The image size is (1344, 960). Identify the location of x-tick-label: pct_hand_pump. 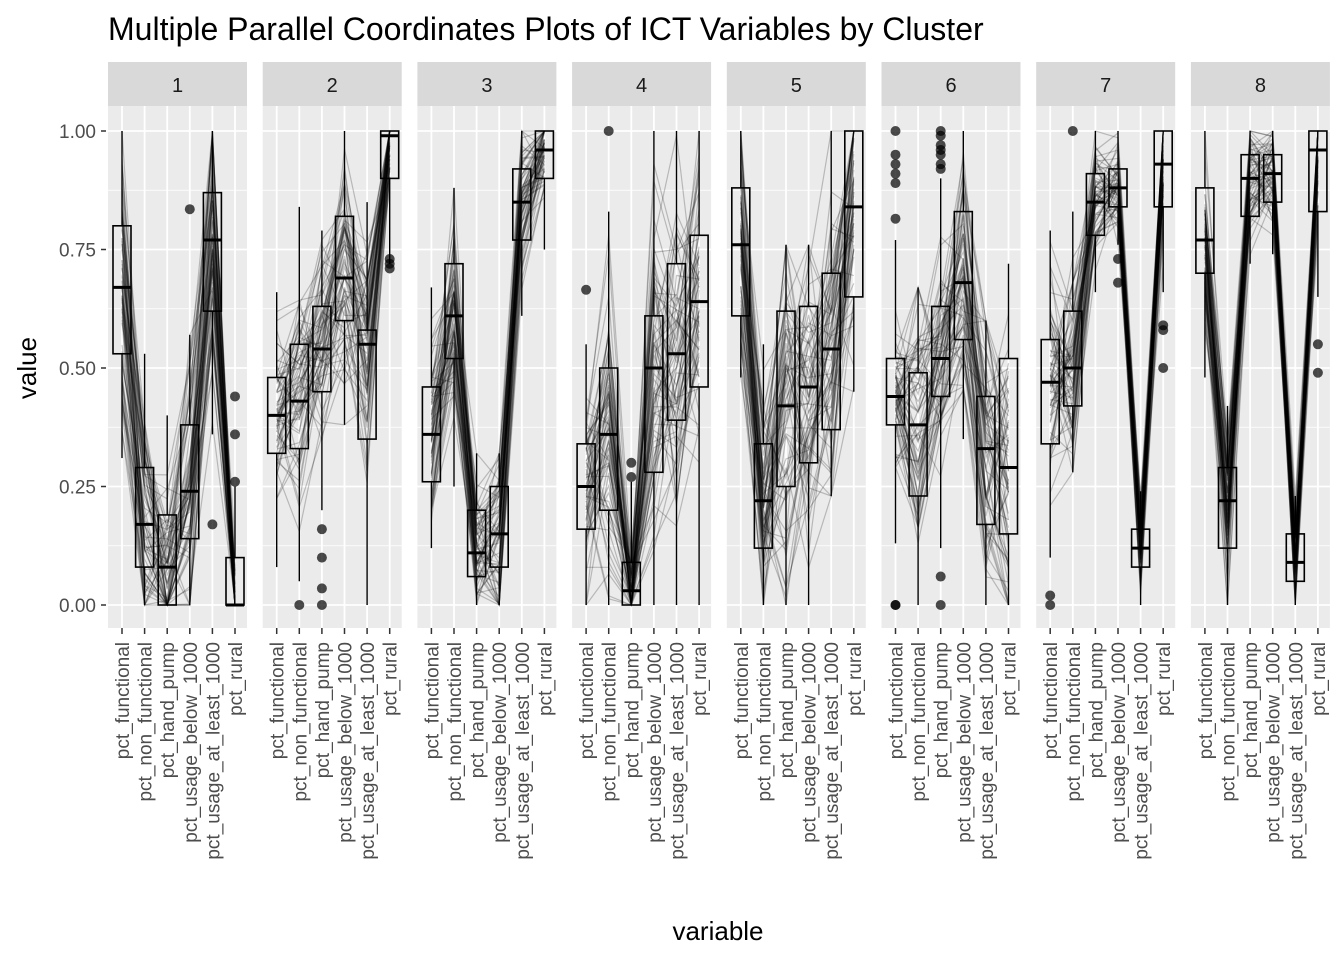
(942, 710).